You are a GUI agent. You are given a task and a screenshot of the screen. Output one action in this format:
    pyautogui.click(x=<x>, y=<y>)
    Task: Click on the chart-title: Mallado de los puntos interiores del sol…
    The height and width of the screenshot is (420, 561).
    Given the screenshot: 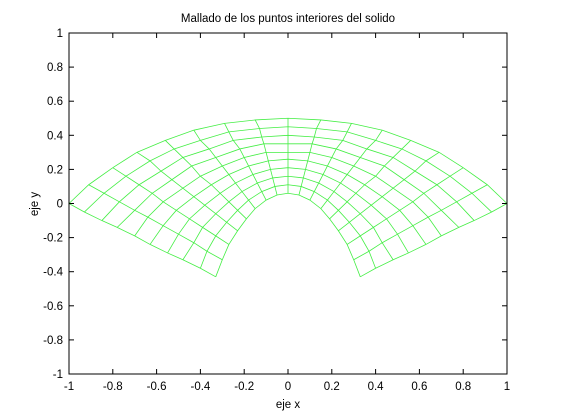 What is the action you would take?
    pyautogui.click(x=288, y=19)
    